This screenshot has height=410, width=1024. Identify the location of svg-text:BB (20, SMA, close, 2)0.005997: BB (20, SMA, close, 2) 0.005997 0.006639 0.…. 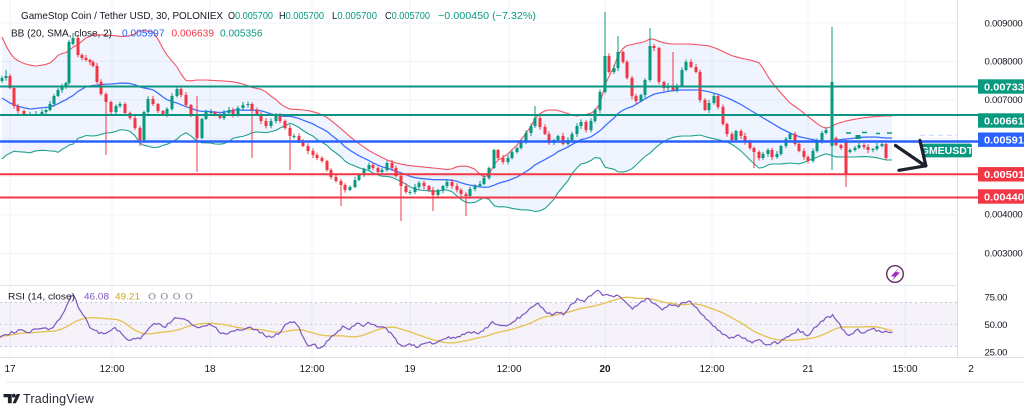
(137, 34).